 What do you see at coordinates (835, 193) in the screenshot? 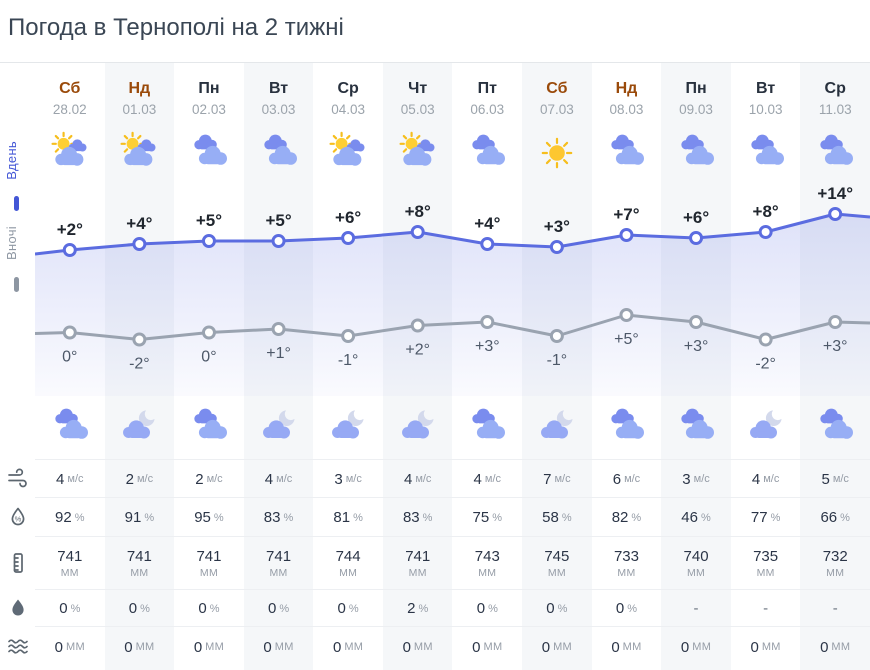
I see `day-temp-label: +14°` at bounding box center [835, 193].